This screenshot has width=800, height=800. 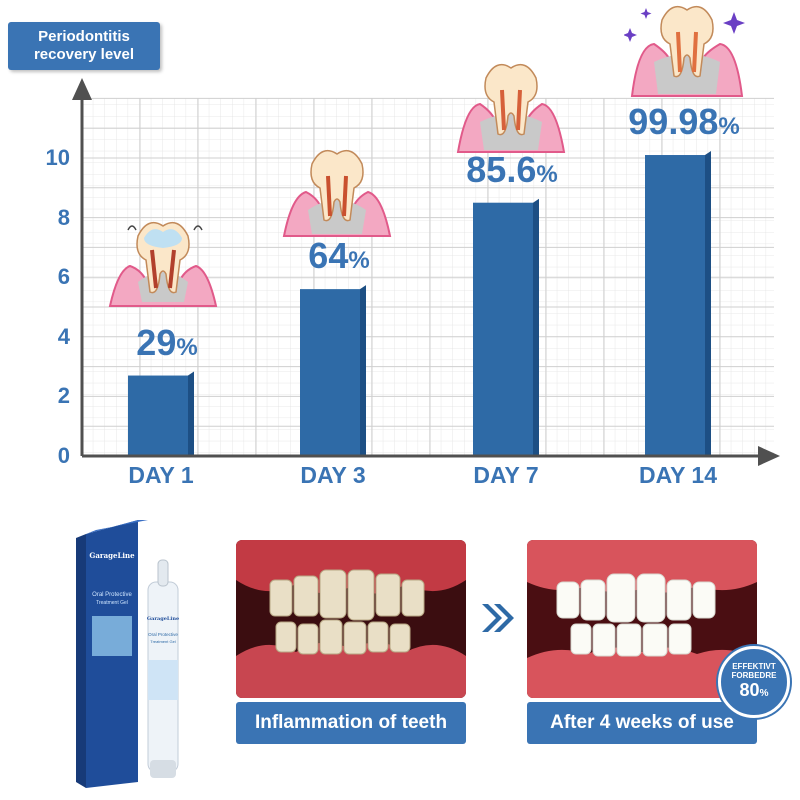 I want to click on data-label-1: 29%, so click(x=166, y=343).